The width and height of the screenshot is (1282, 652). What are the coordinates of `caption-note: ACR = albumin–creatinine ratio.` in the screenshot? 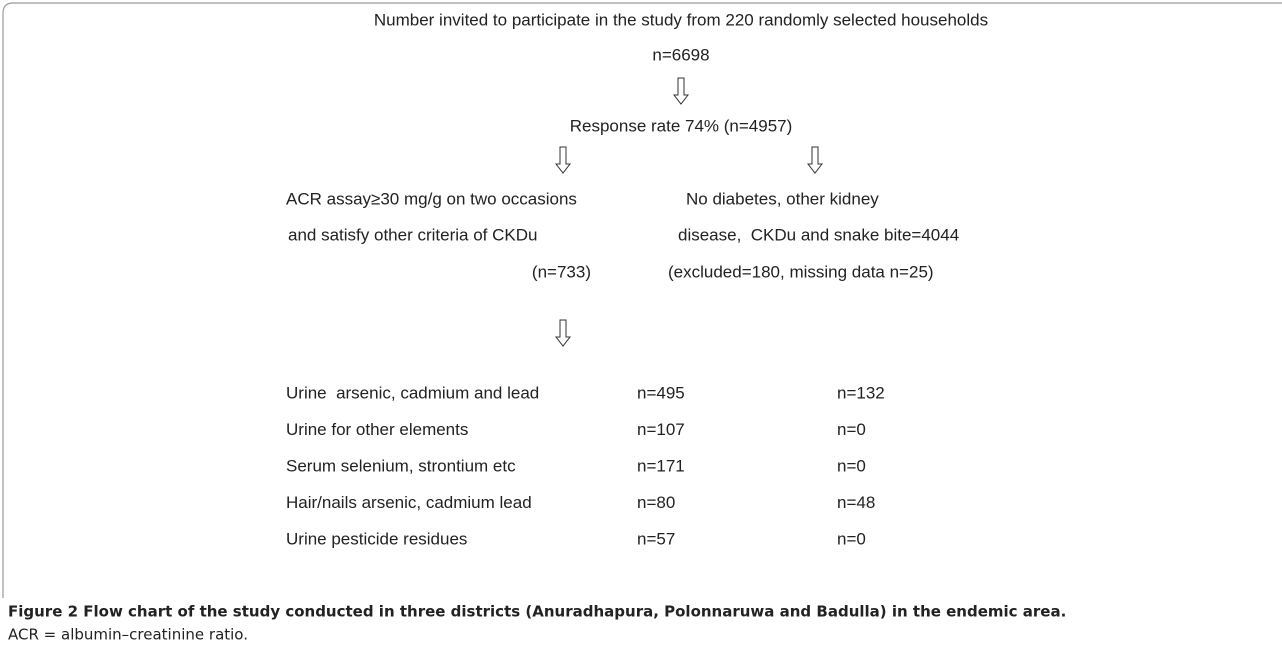 It's located at (128, 635).